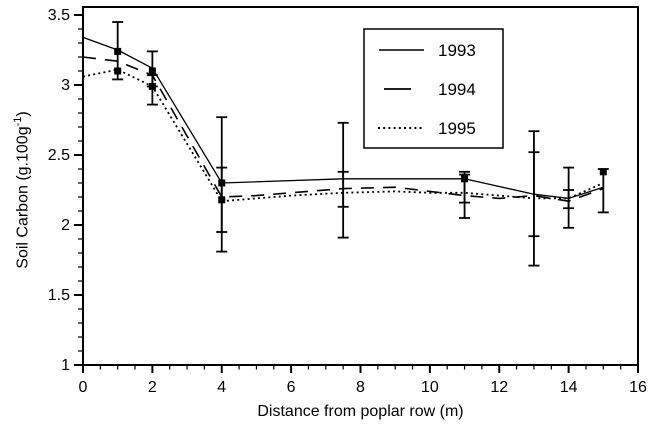 The image size is (650, 431). Describe the element at coordinates (638, 387) in the screenshot. I see `x-tick-label: 16` at that location.